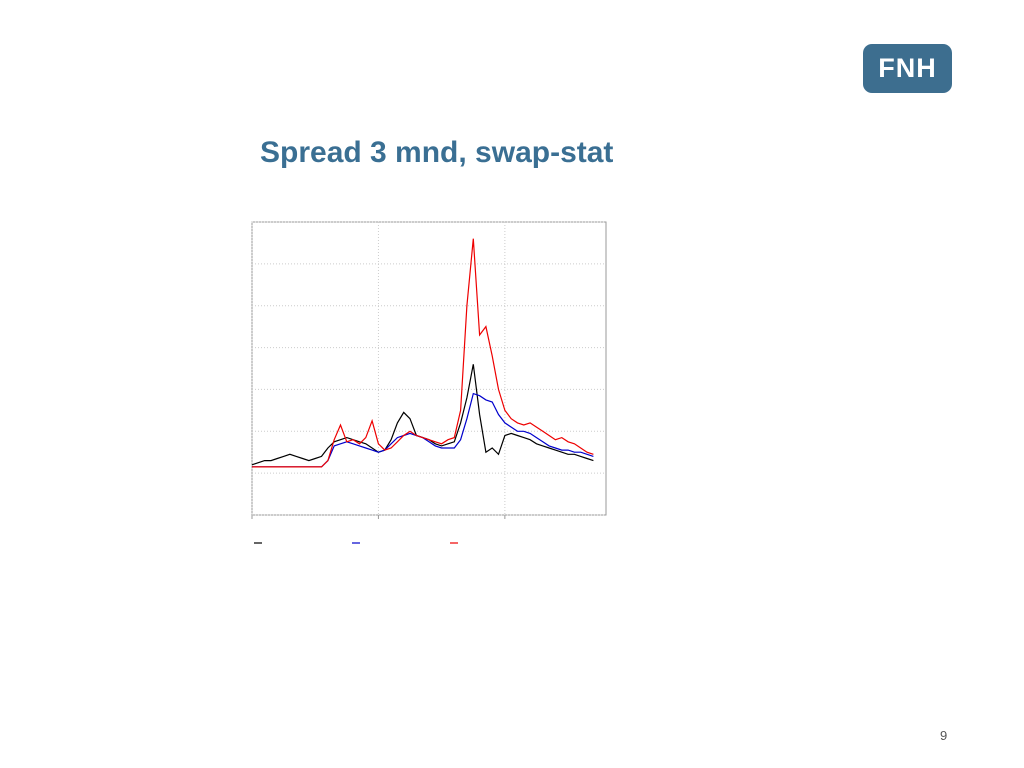  I want to click on logo: FNH, so click(907, 68).